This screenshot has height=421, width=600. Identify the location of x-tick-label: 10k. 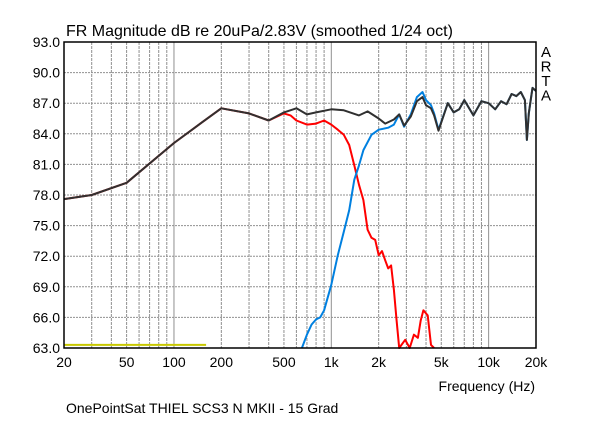
(489, 362).